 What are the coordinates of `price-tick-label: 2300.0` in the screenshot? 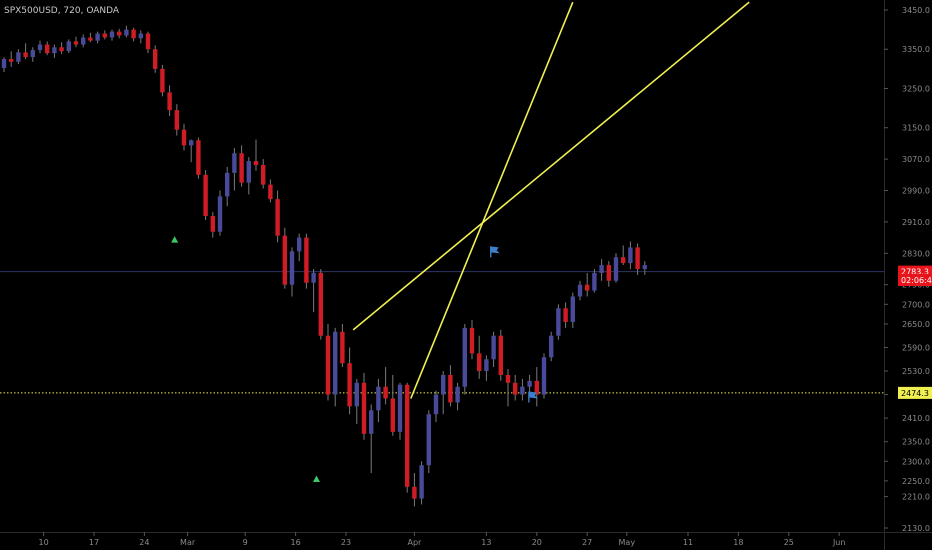 It's located at (916, 461).